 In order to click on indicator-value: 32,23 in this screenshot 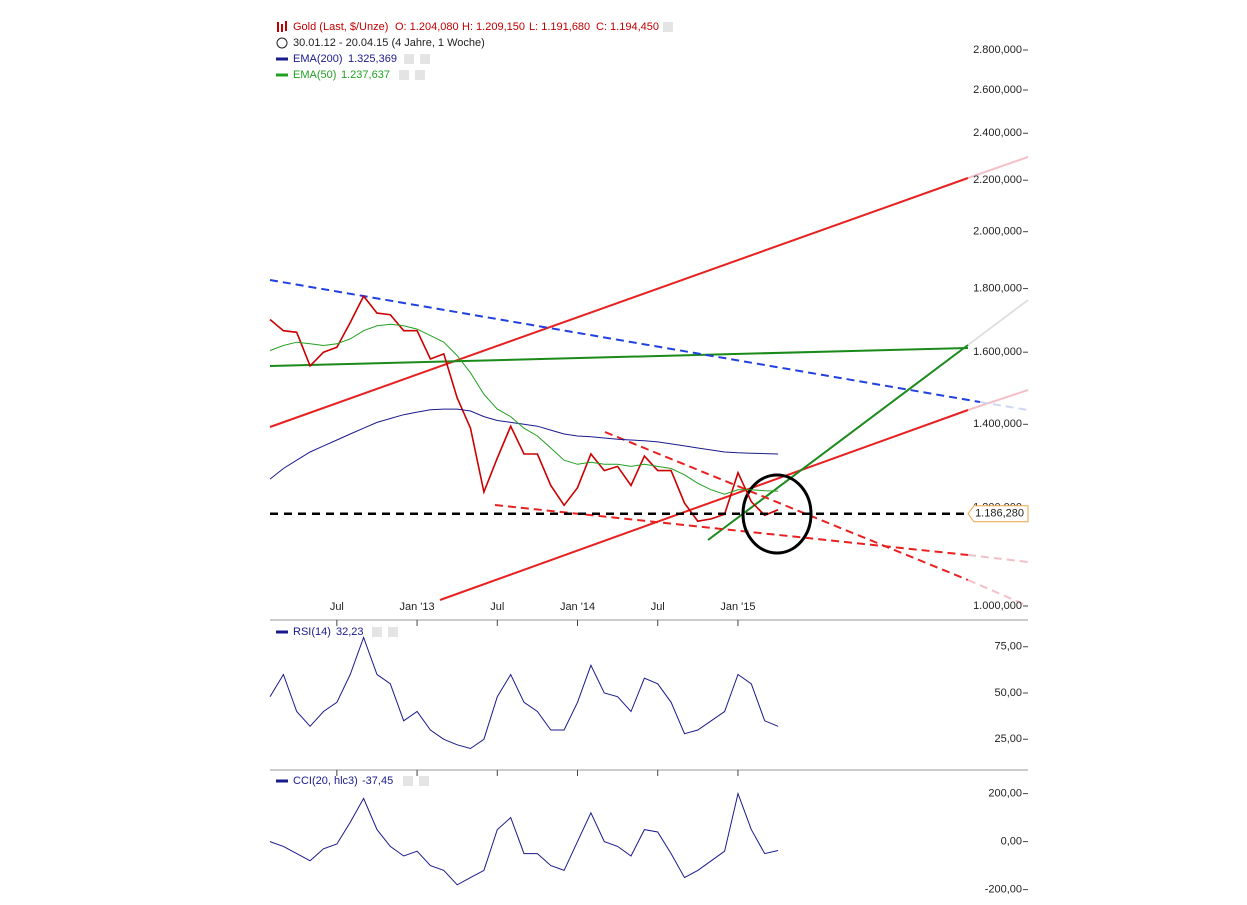, I will do `click(350, 632)`.